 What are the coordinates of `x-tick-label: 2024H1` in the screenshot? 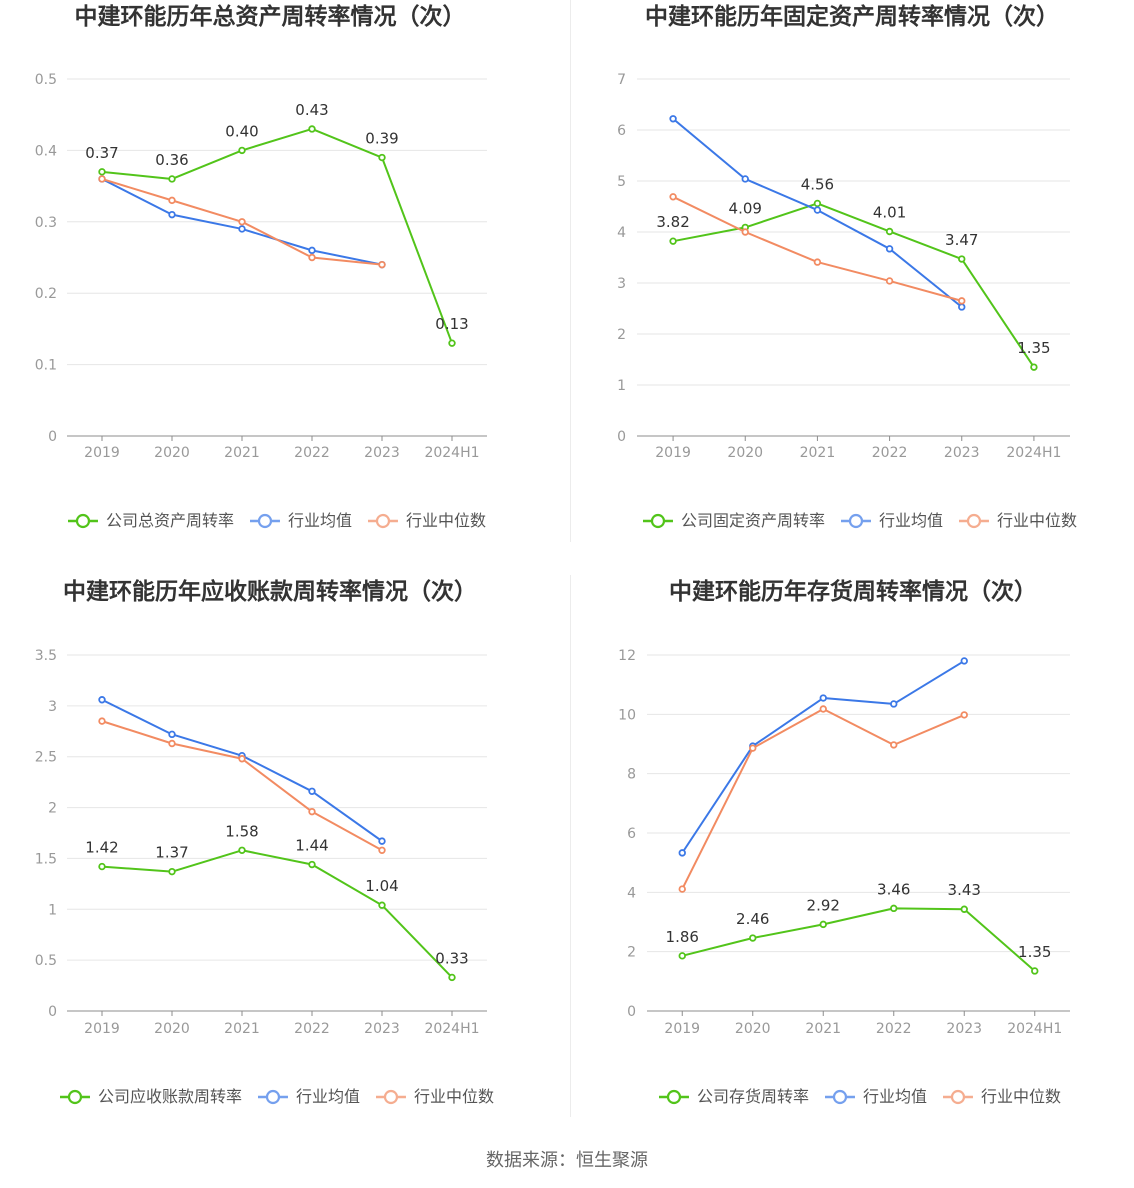 It's located at (451, 1029).